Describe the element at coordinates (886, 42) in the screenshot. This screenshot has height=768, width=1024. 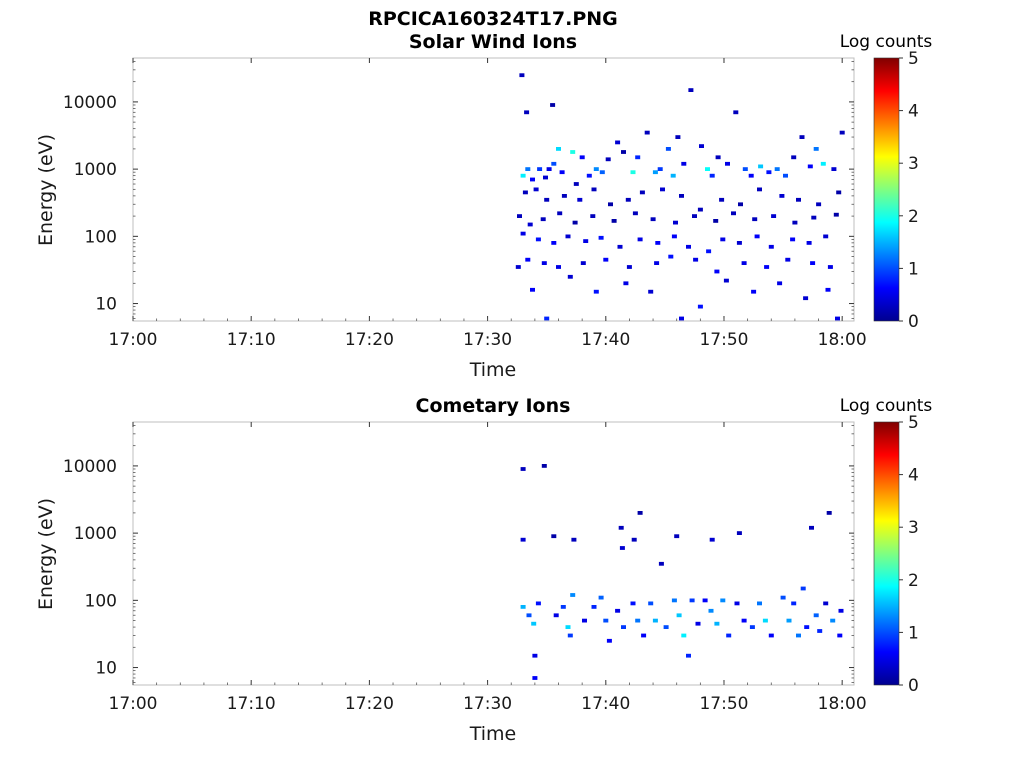
I see `solar-wind-colorbar-label: Log counts` at that location.